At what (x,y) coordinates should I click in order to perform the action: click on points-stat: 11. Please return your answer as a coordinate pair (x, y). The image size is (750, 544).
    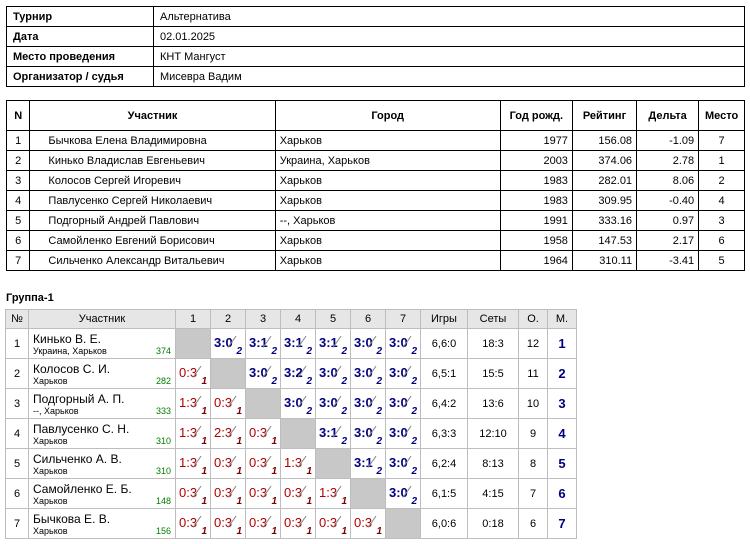
    Looking at the image, I should click on (533, 373).